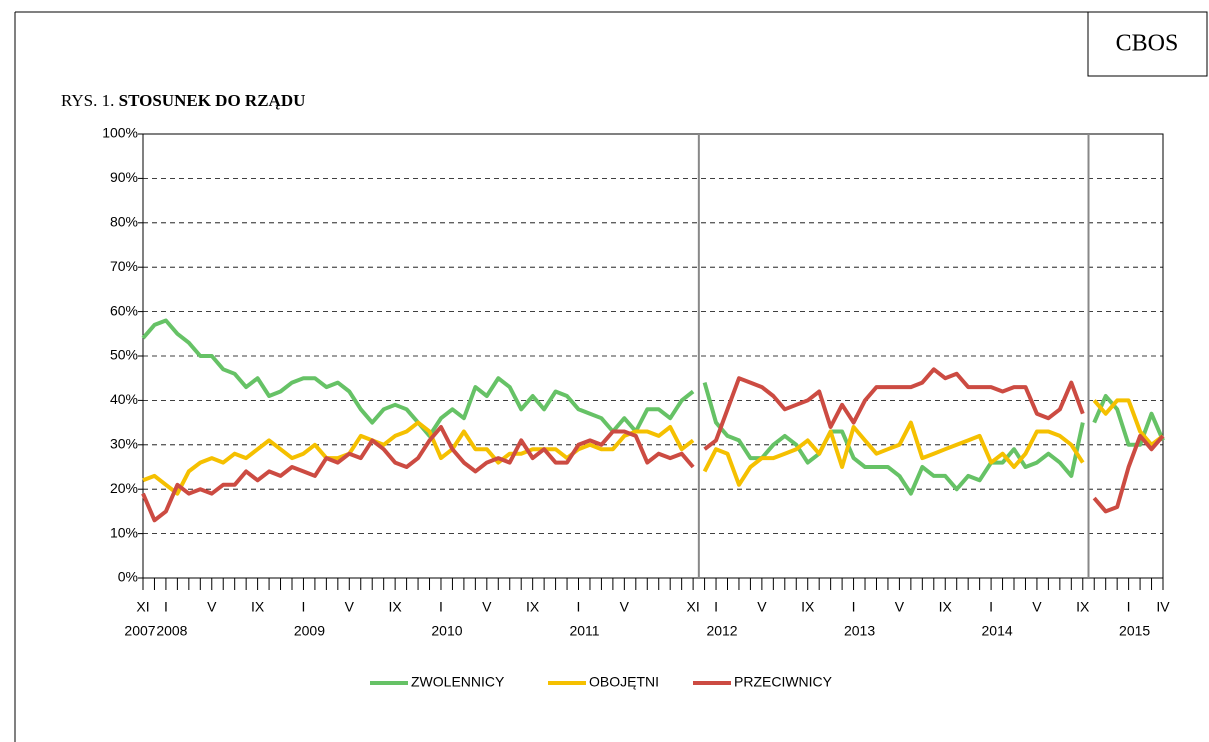  I want to click on y-tick-label: 40%, so click(124, 399).